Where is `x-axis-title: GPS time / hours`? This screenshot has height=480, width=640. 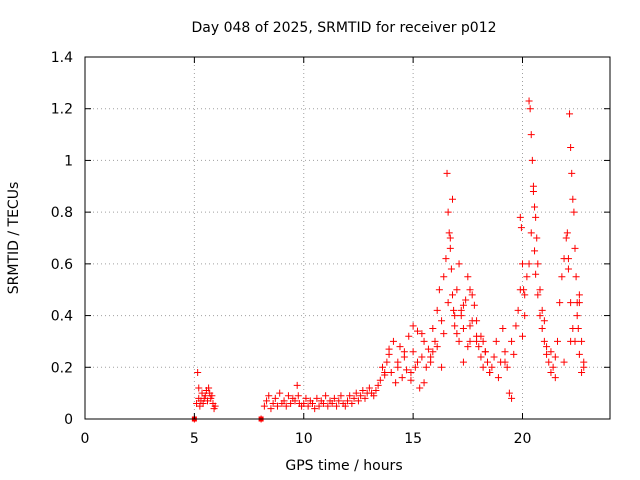 x-axis-title: GPS time / hours is located at coordinates (343, 466).